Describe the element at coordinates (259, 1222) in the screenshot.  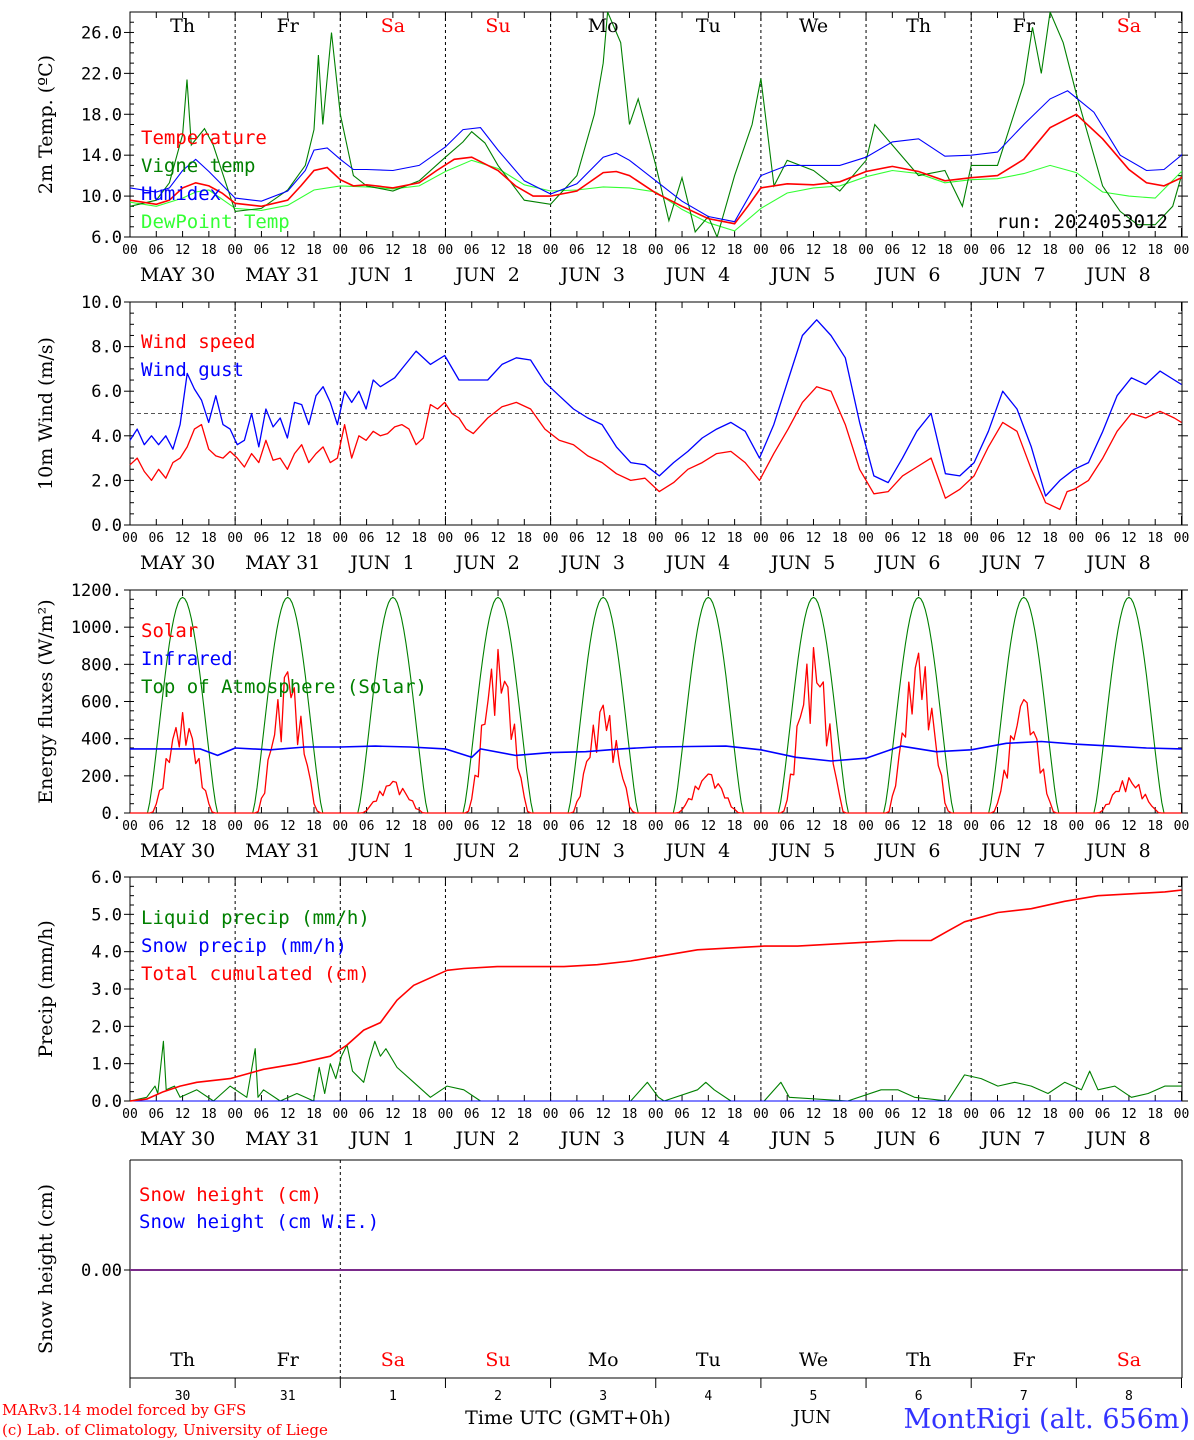
I see `legend-snow-height-cm-w-e-: Snow height (cm W.E.)` at that location.